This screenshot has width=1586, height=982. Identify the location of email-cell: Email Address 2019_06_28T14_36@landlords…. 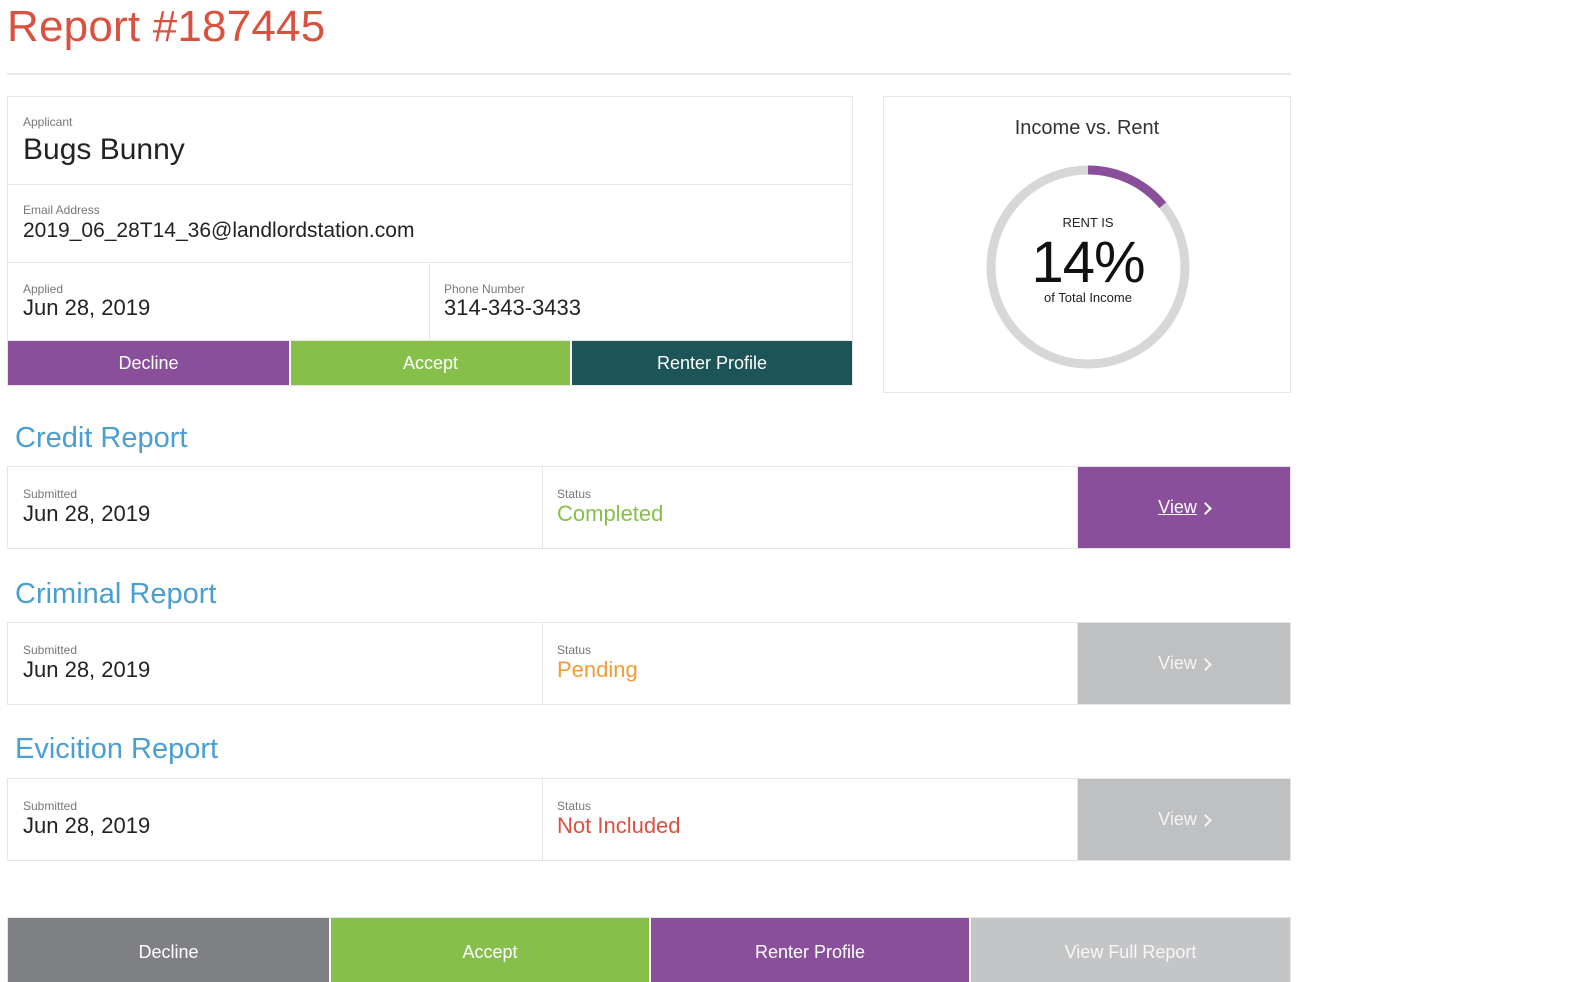
(430, 224).